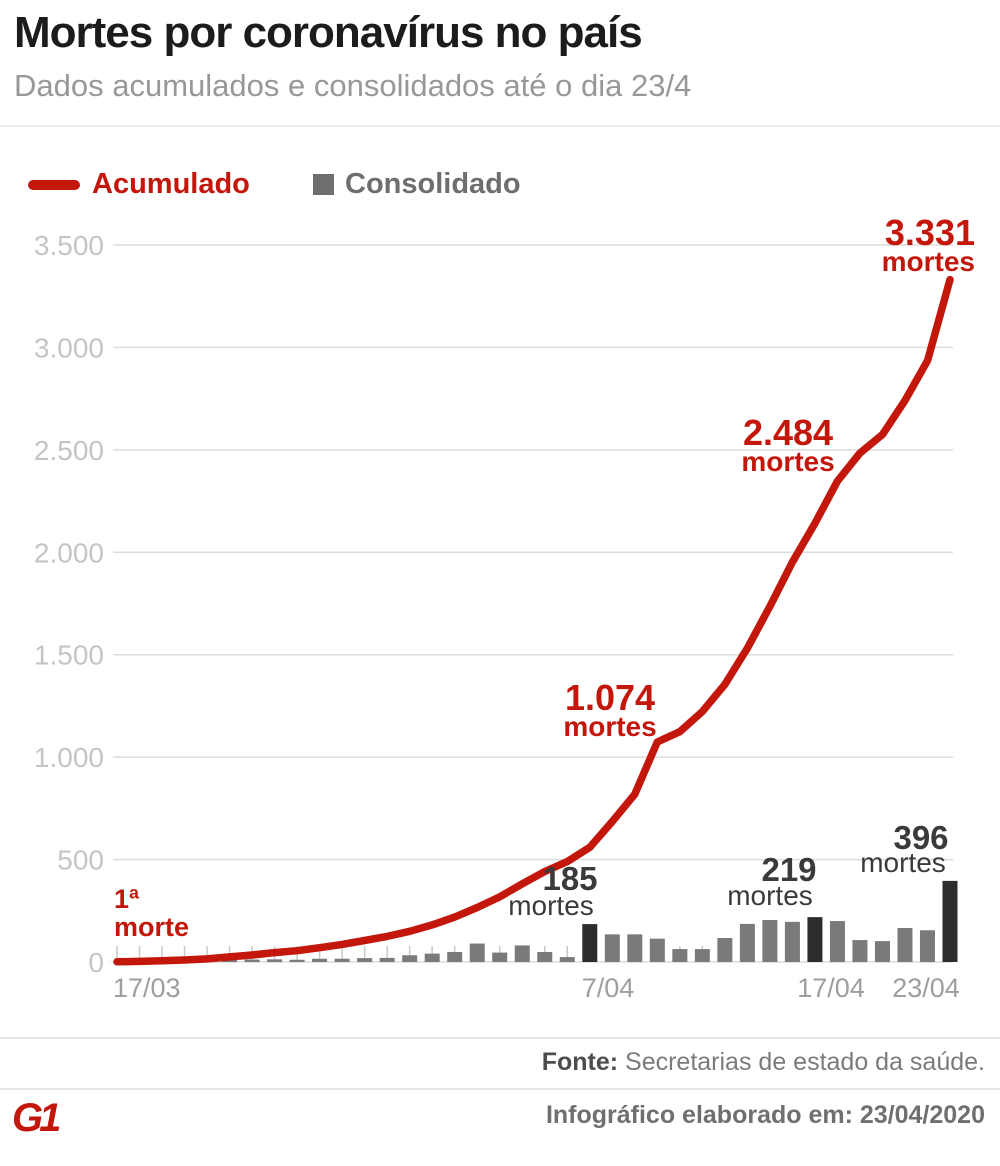  Describe the element at coordinates (920, 837) in the screenshot. I see `annotation-bar_396-value: 396` at that location.